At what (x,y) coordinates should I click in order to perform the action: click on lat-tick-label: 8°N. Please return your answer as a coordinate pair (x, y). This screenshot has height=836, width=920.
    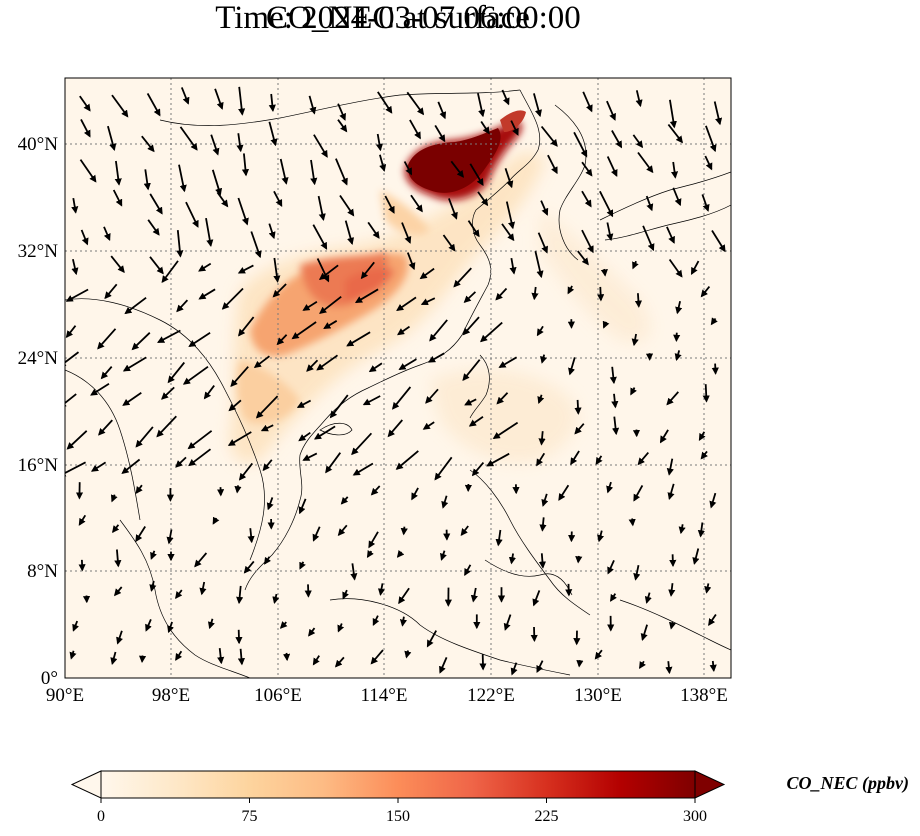
    Looking at the image, I should click on (42, 571).